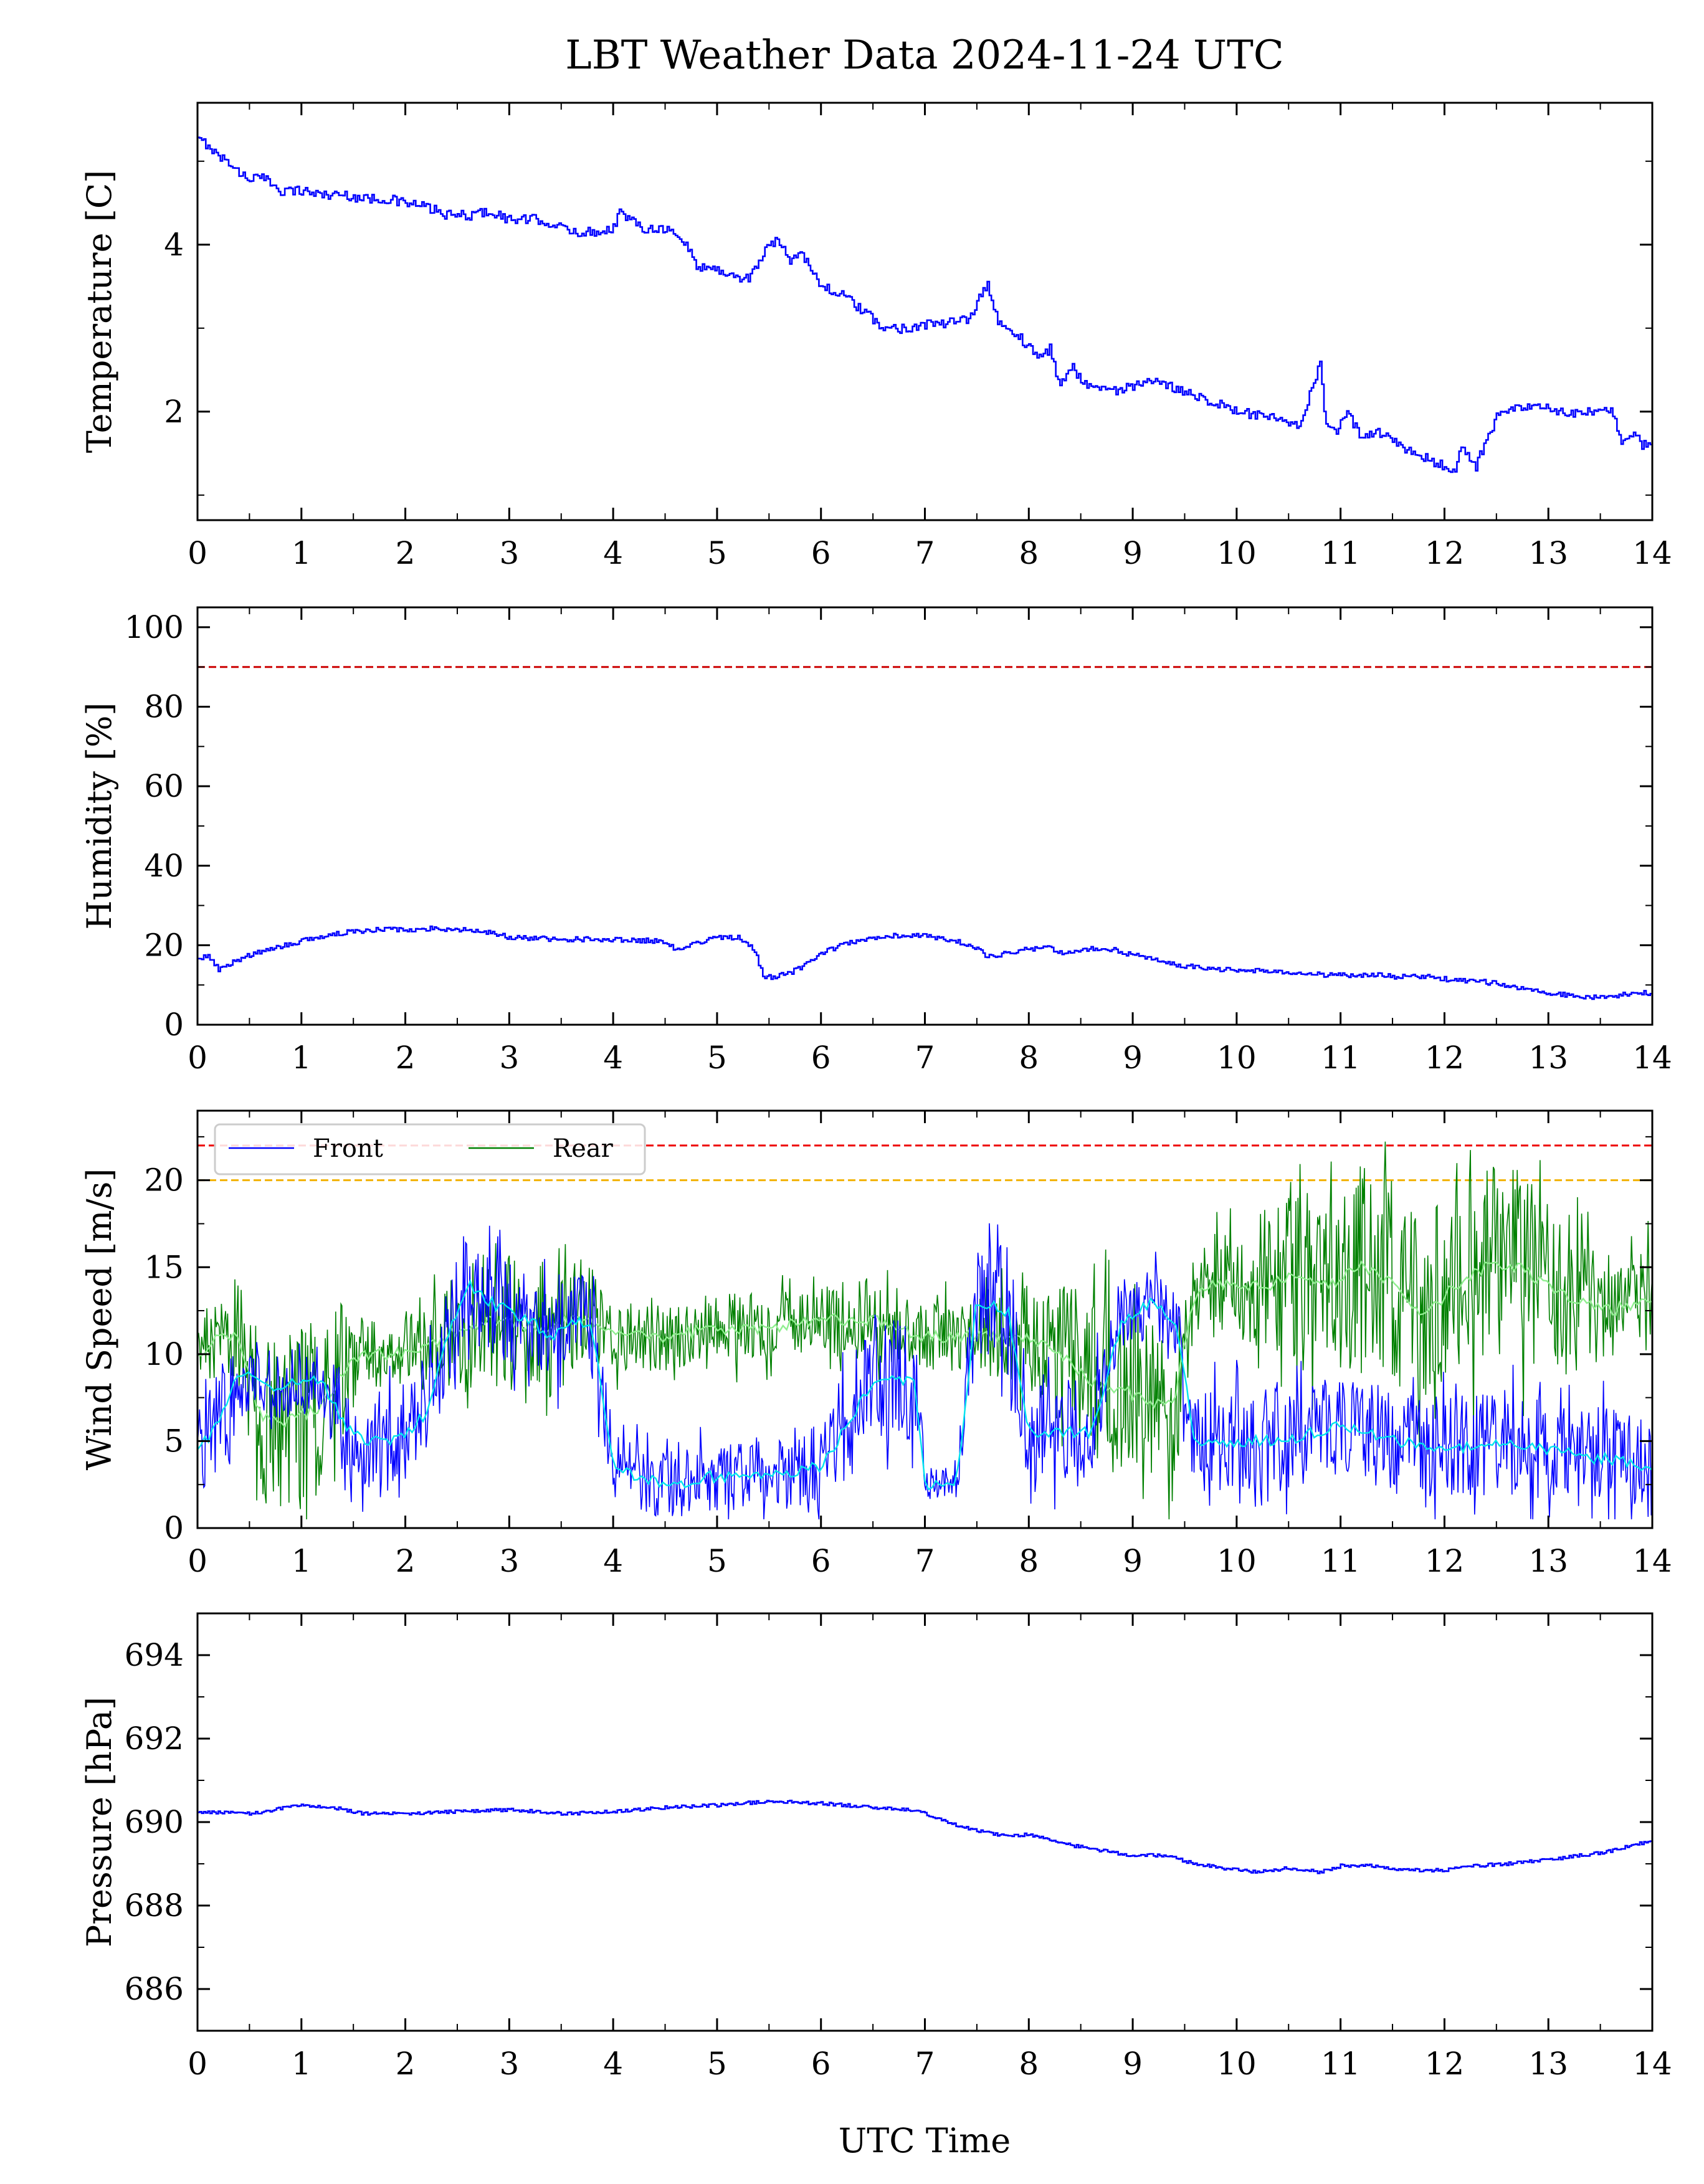 The height and width of the screenshot is (2184, 1704). Describe the element at coordinates (99, 1320) in the screenshot. I see `wind-speed-y-axis-label: Wind Speed [m/s]` at that location.